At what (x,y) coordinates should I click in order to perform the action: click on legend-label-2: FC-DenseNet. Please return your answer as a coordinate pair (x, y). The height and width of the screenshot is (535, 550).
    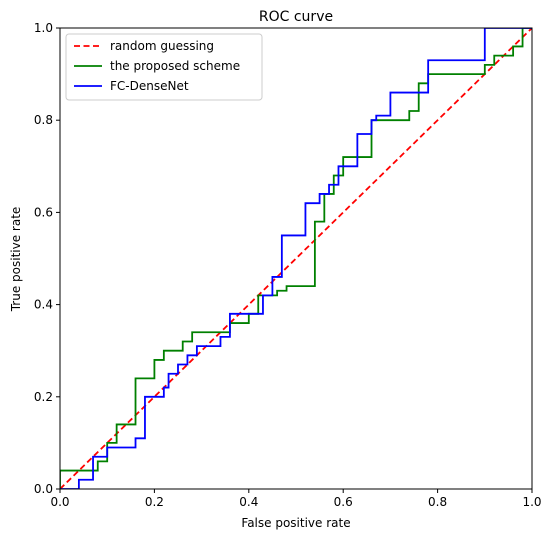
    Looking at the image, I should click on (149, 86).